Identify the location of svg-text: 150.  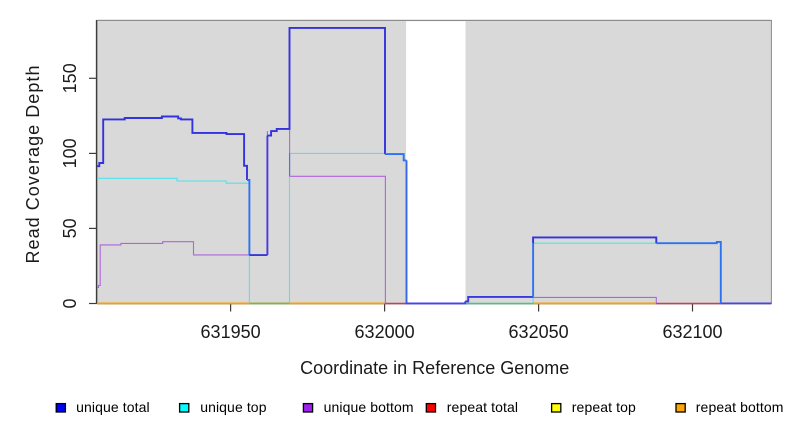
(70, 78).